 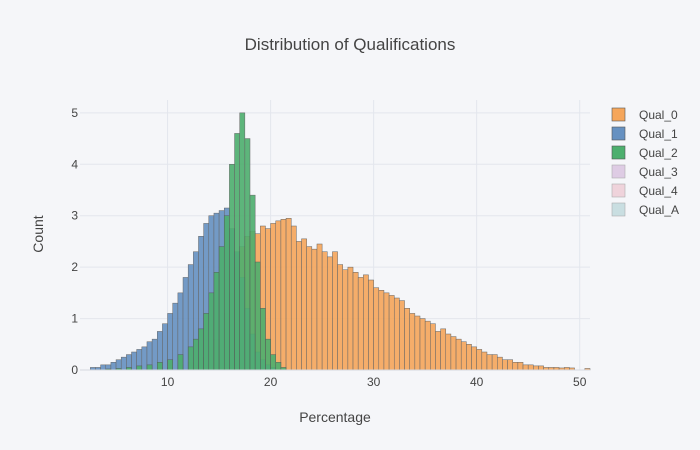 I want to click on y-axis-title: Count, so click(x=38, y=233).